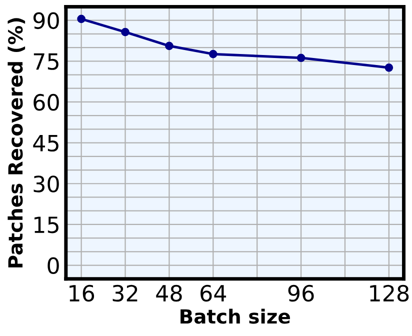 The height and width of the screenshot is (336, 412). I want to click on x-tick-label: 64, so click(213, 293).